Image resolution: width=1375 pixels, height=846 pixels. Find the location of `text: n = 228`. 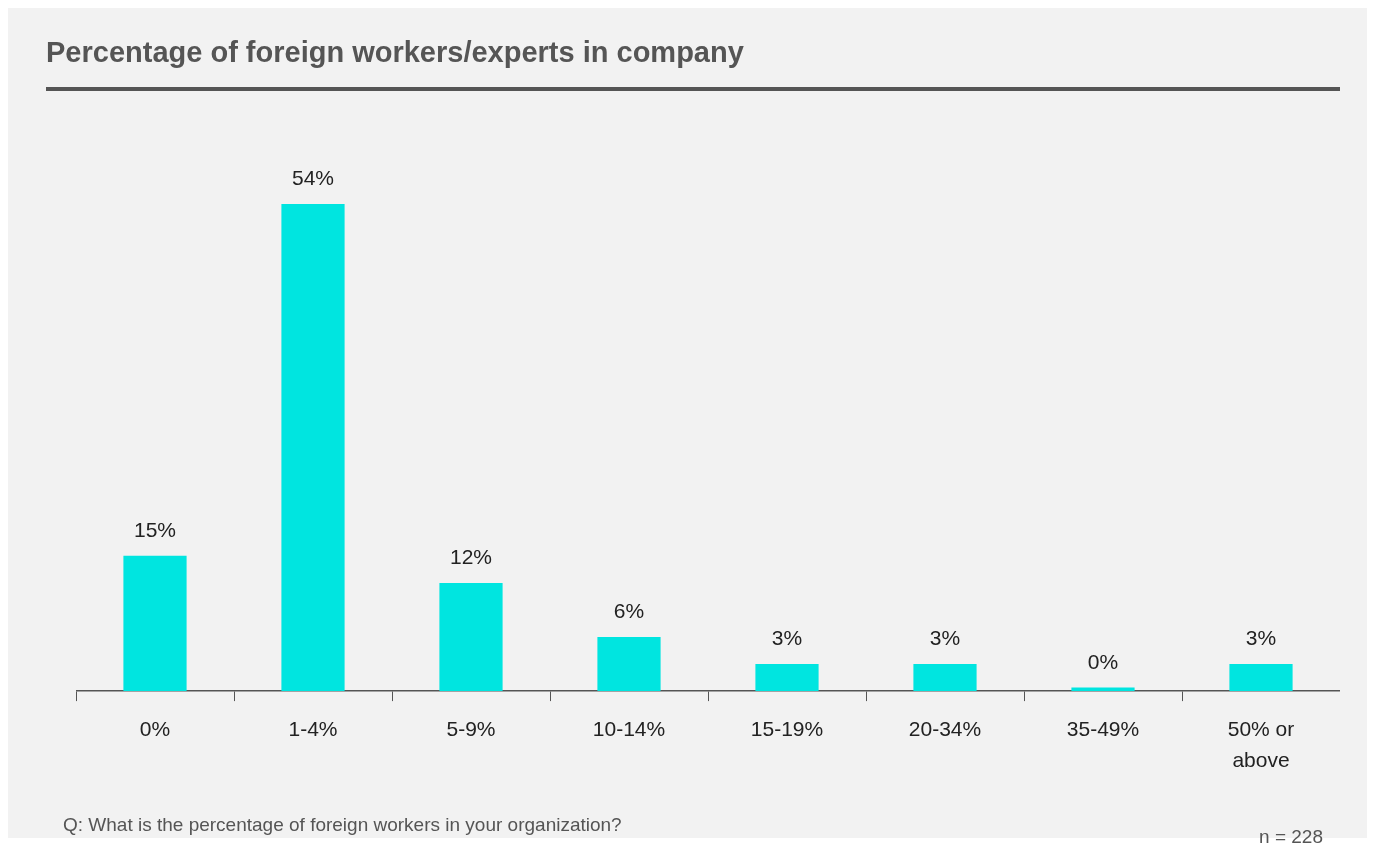

text: n = 228 is located at coordinates (1291, 836).